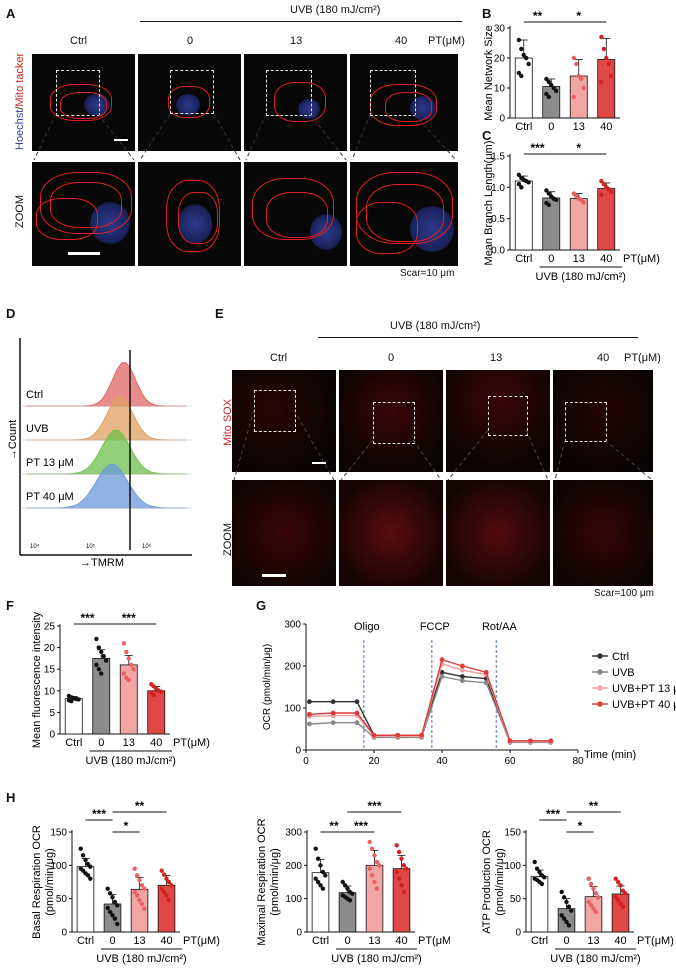  I want to click on y-axis-label-2: (pmol/min/μg), so click(500, 881).